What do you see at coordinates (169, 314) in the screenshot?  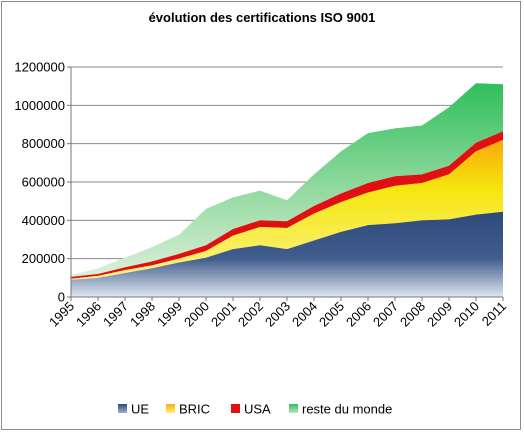 I see `x-tick-label: 1999` at bounding box center [169, 314].